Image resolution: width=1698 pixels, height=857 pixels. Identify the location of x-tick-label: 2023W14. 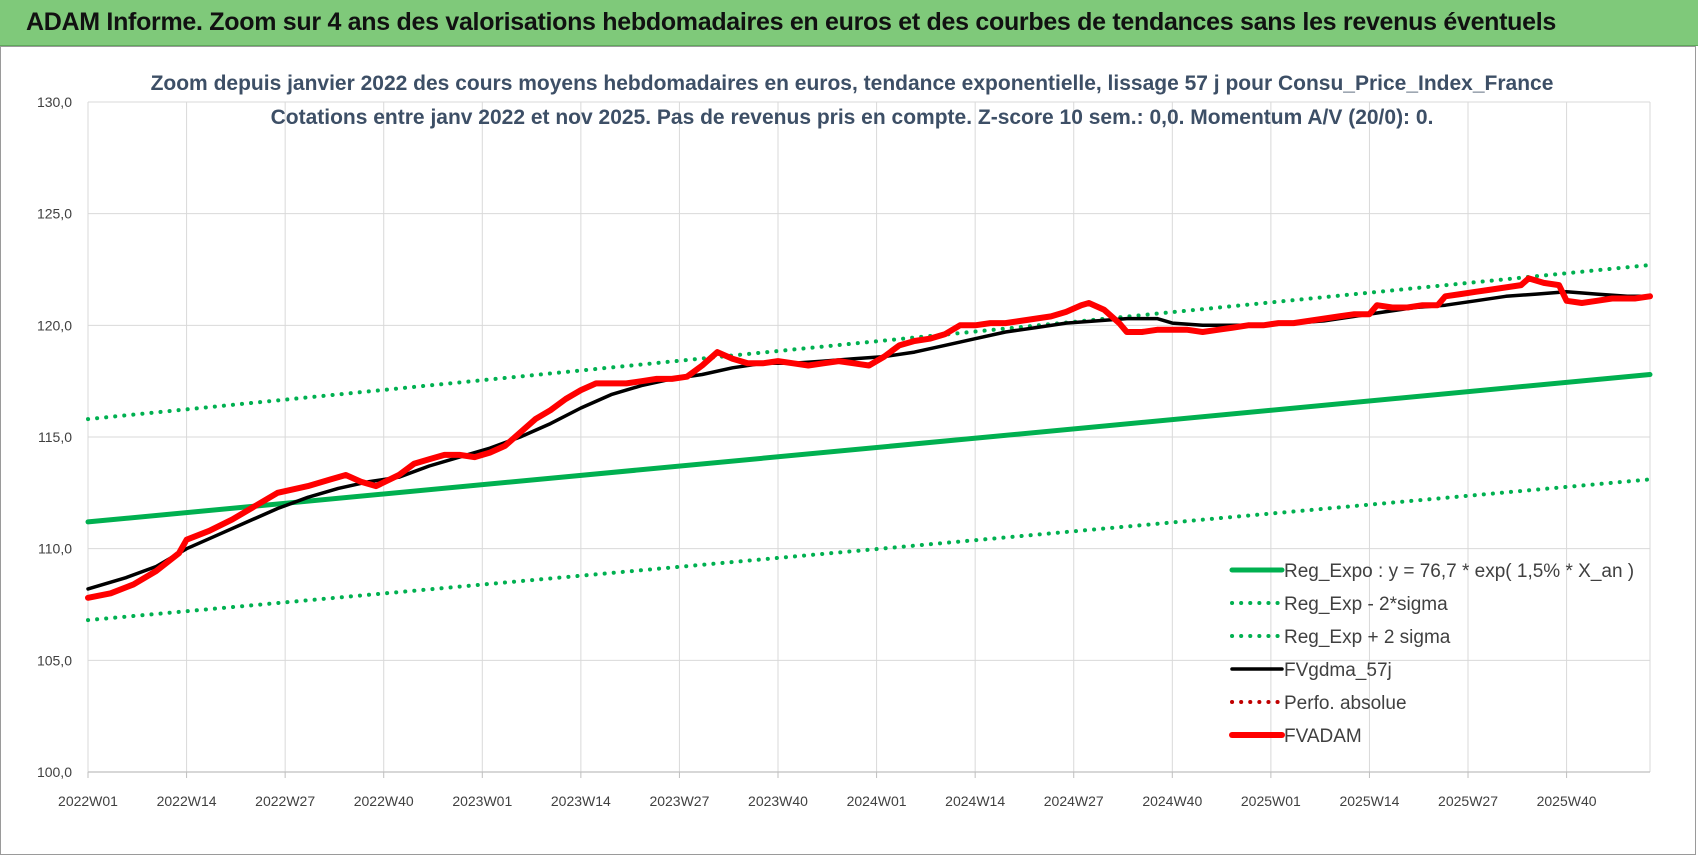
(581, 801).